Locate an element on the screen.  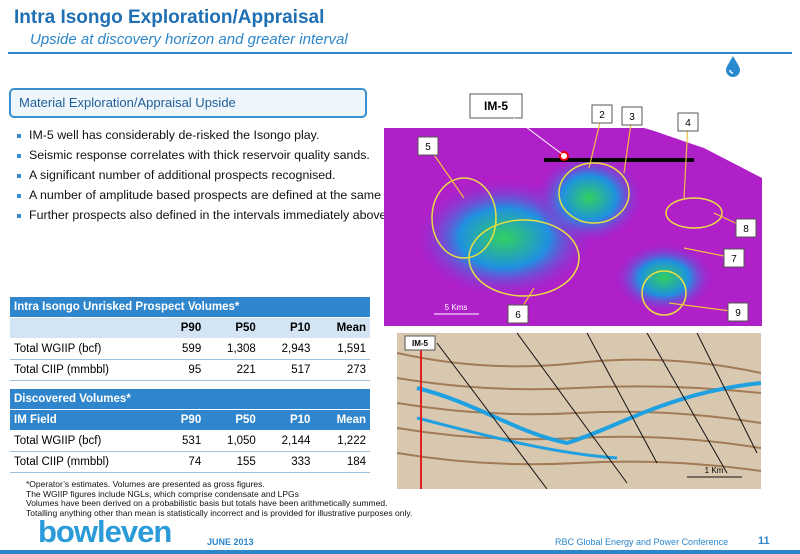
table-cell: 1,222 is located at coordinates (342, 441).